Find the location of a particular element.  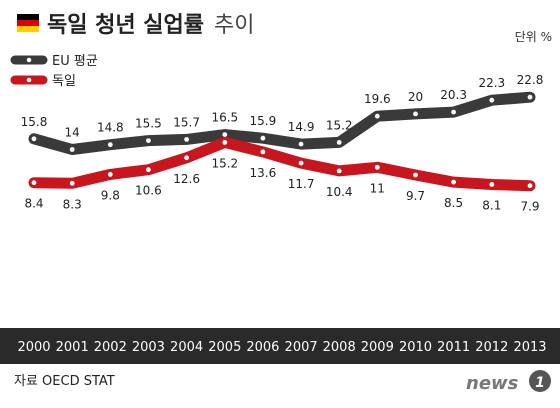

data-label: 14.8 is located at coordinates (110, 128).